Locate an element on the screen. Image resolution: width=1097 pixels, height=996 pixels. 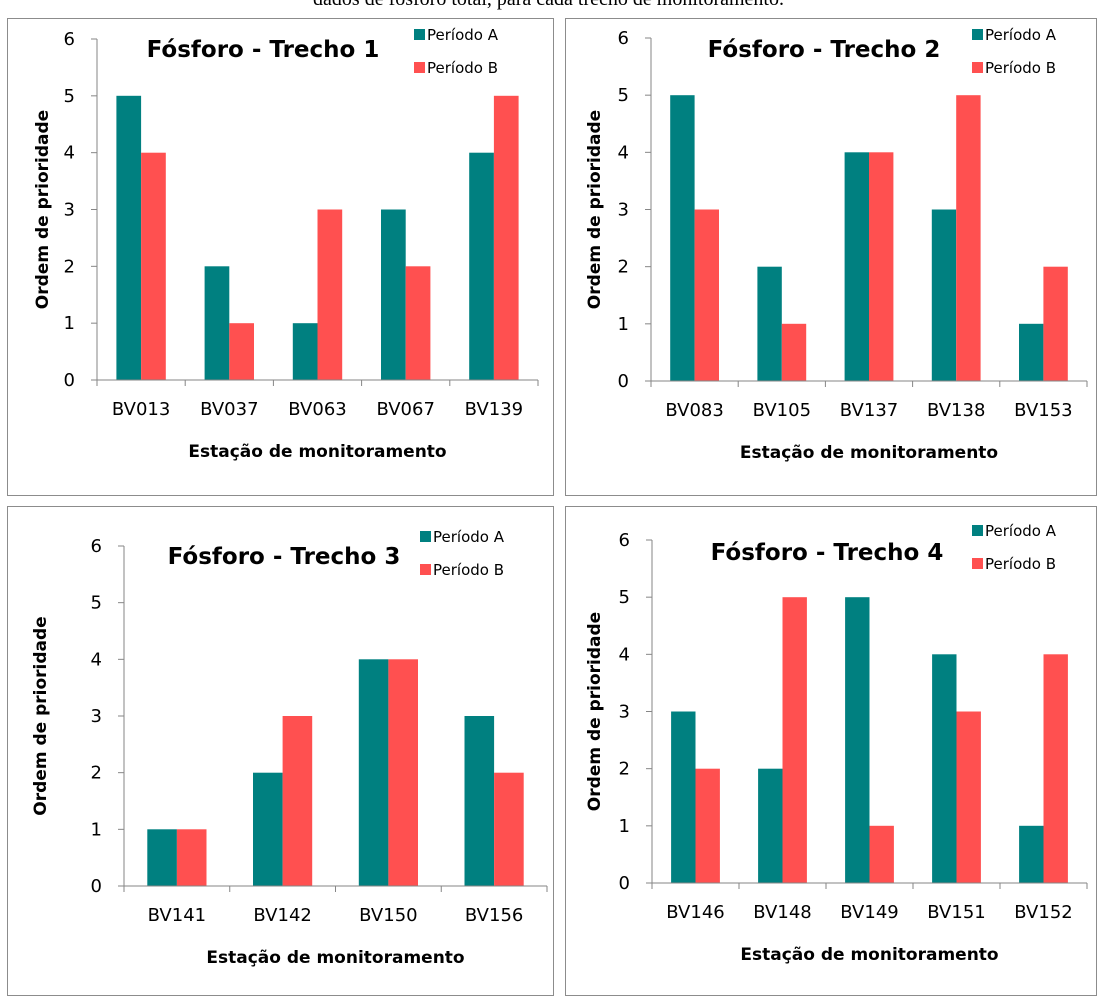
bar-periodo-b-bv137 is located at coordinates (881, 266).